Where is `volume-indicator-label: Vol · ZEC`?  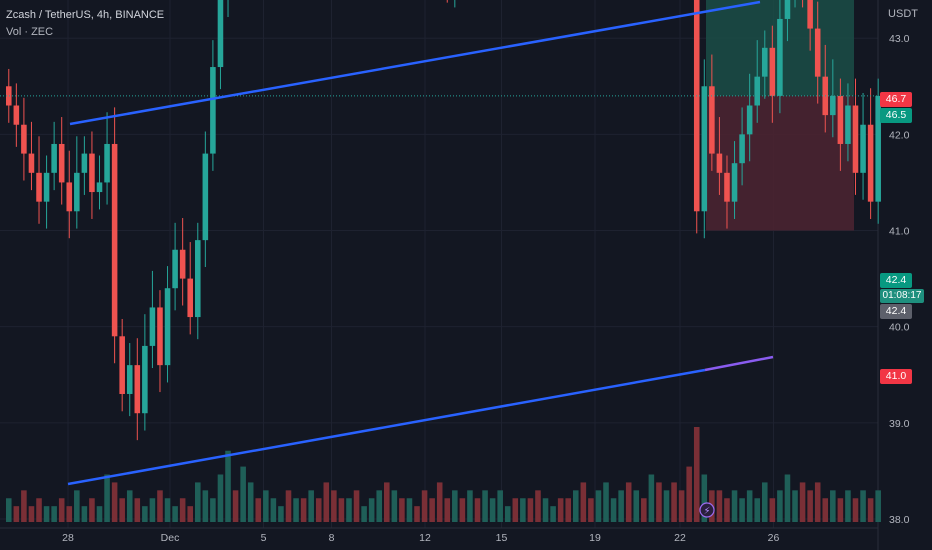
volume-indicator-label: Vol · ZEC is located at coordinates (30, 32).